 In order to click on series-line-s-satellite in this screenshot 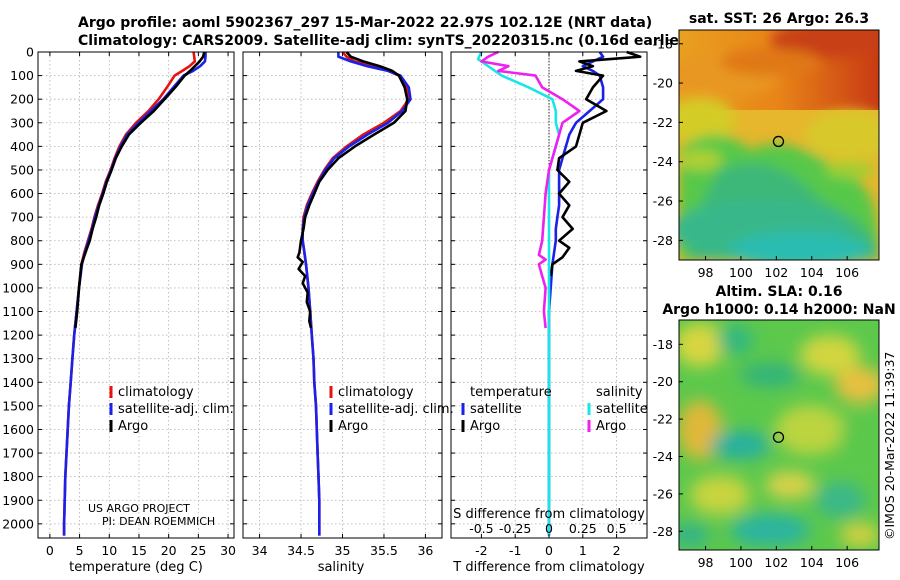, I will do `click(518, 293)`.